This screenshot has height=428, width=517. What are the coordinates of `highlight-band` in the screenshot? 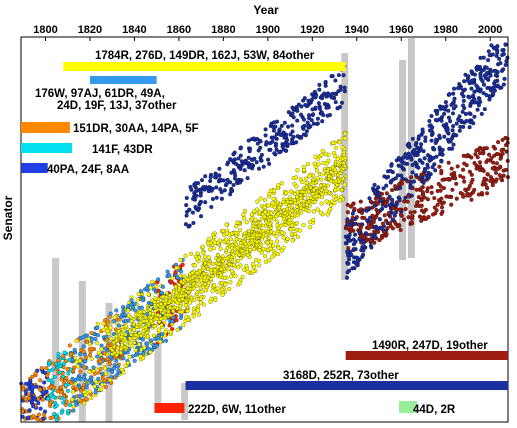 It's located at (185, 401).